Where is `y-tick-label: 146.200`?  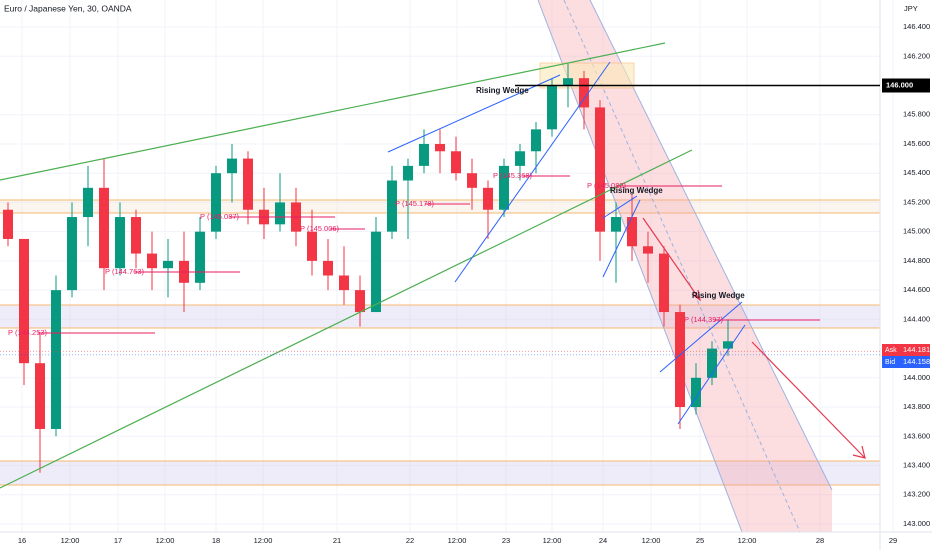
y-tick-label: 146.200 is located at coordinates (916, 55).